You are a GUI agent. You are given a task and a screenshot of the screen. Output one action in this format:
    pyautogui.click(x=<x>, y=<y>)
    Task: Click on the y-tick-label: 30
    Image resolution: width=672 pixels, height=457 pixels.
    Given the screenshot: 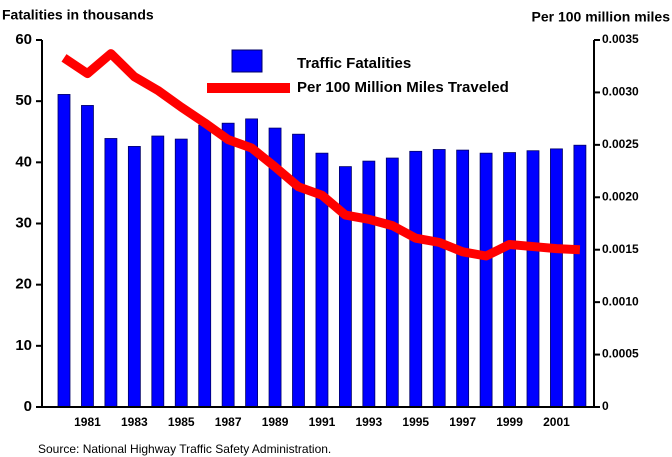 What is the action you would take?
    pyautogui.click(x=23, y=222)
    